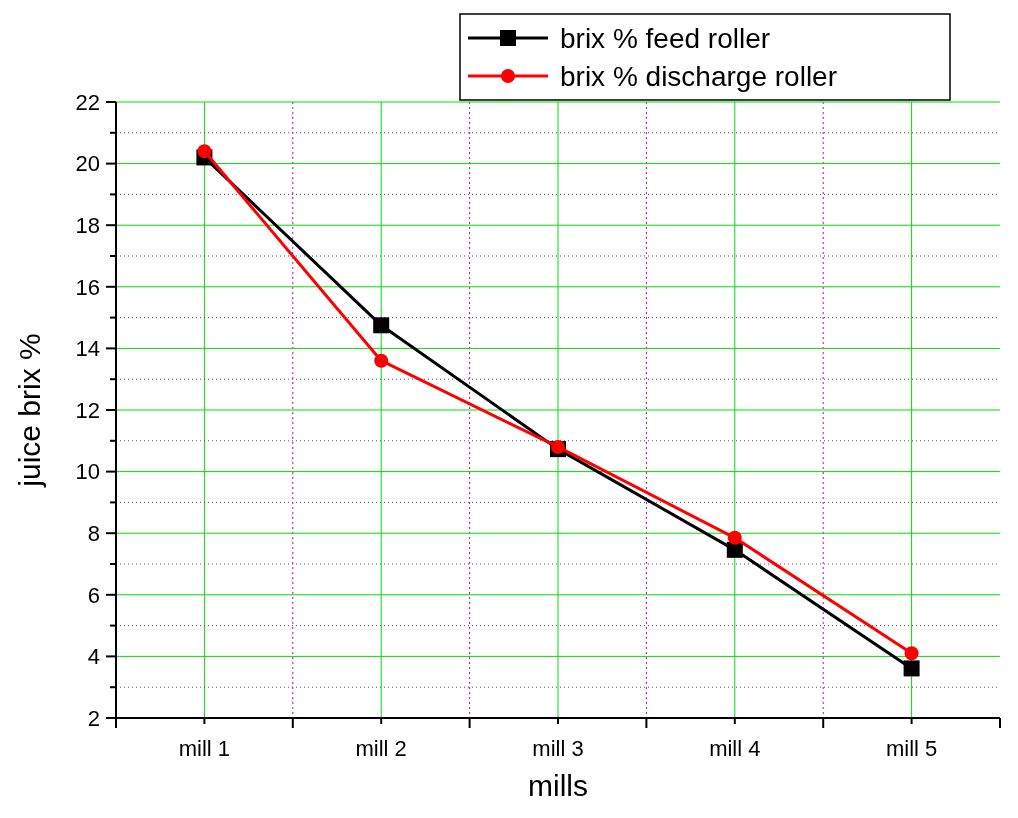 This screenshot has height=818, width=1018. I want to click on y-tick-label: 18, so click(87, 225).